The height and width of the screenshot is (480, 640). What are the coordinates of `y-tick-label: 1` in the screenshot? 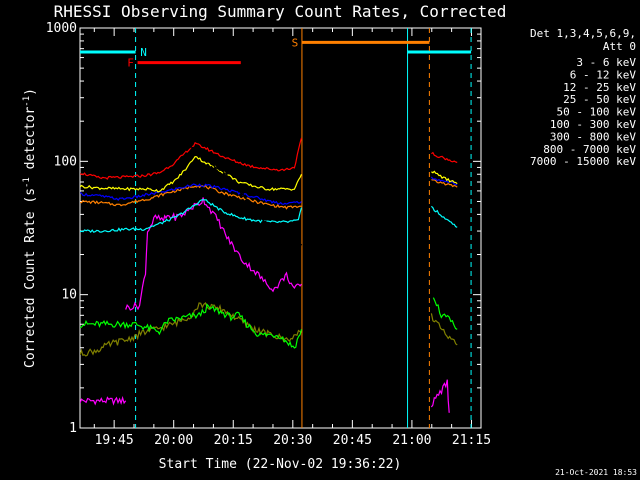 It's located at (73, 428).